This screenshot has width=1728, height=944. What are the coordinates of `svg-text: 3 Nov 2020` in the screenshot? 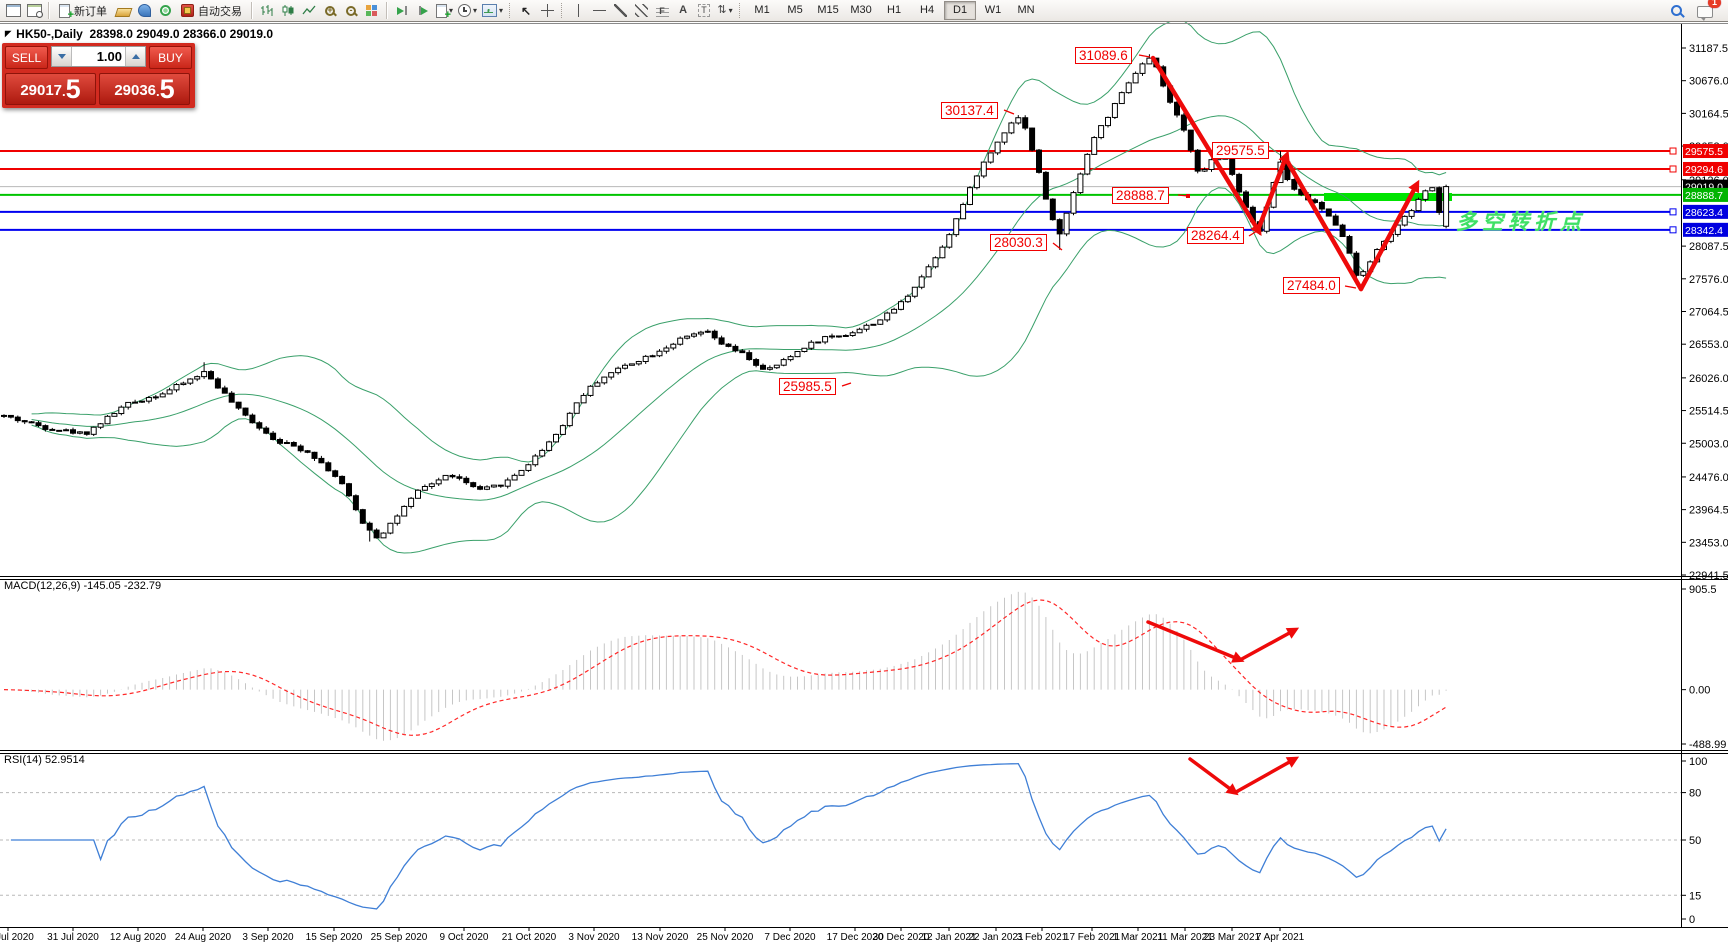 It's located at (594, 937).